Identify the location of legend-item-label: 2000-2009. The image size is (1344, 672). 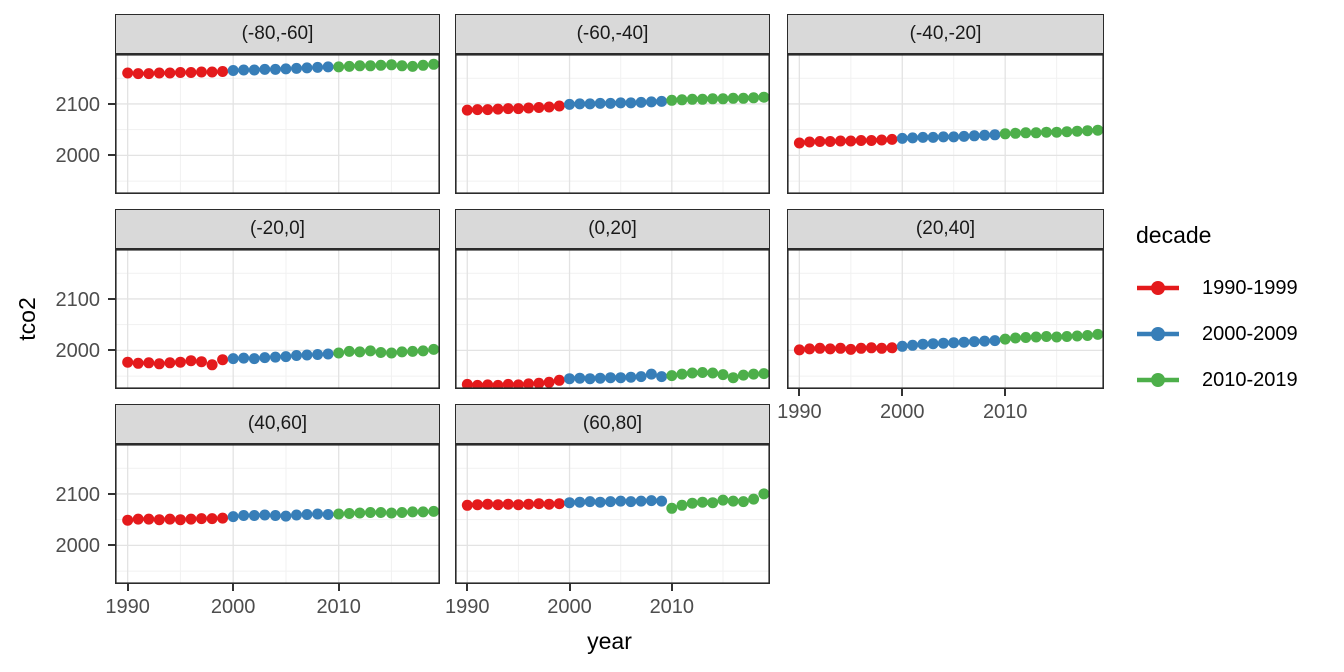
(1250, 333).